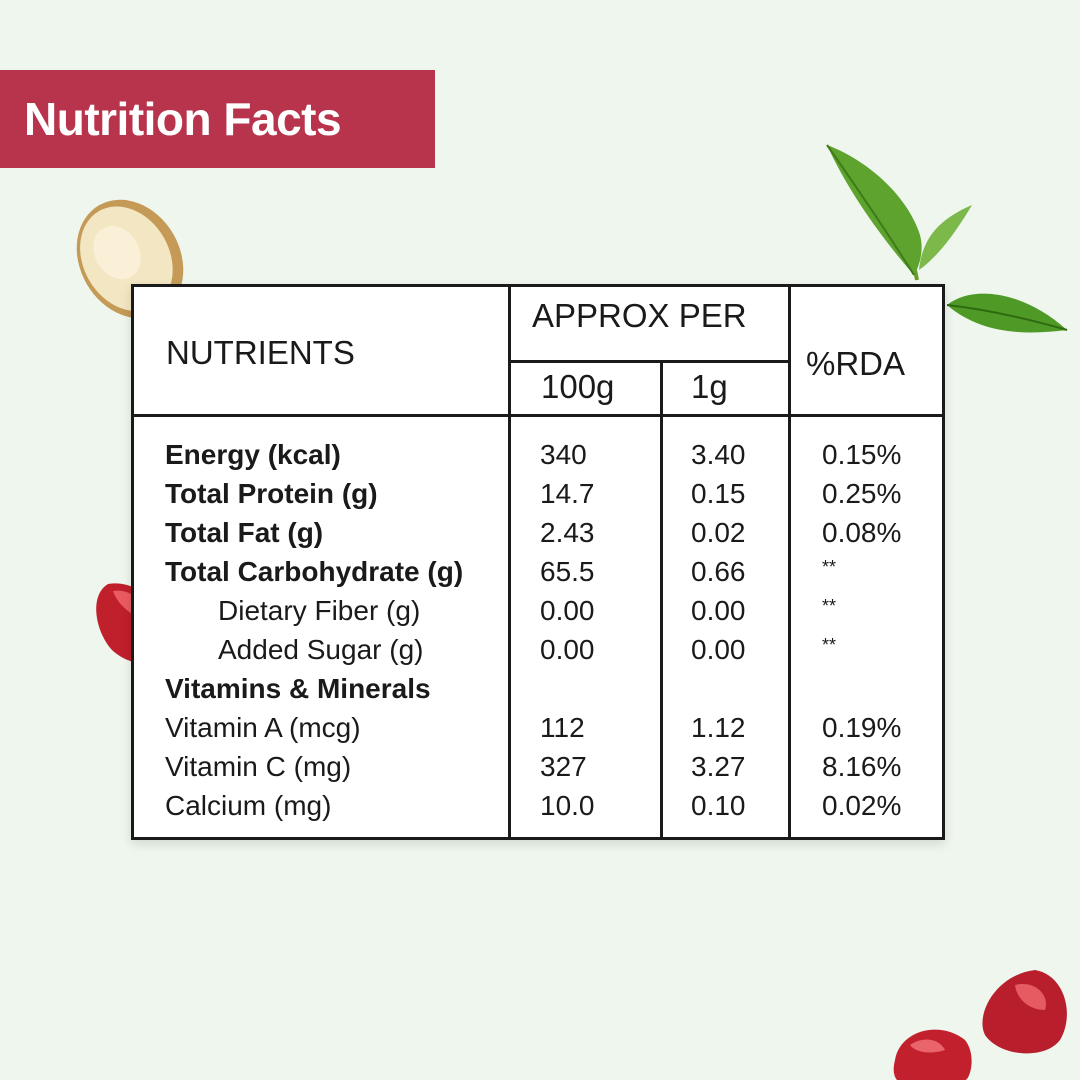  What do you see at coordinates (298, 688) in the screenshot?
I see `section-heading-vitamins-minerals: Vitamins & Minerals` at bounding box center [298, 688].